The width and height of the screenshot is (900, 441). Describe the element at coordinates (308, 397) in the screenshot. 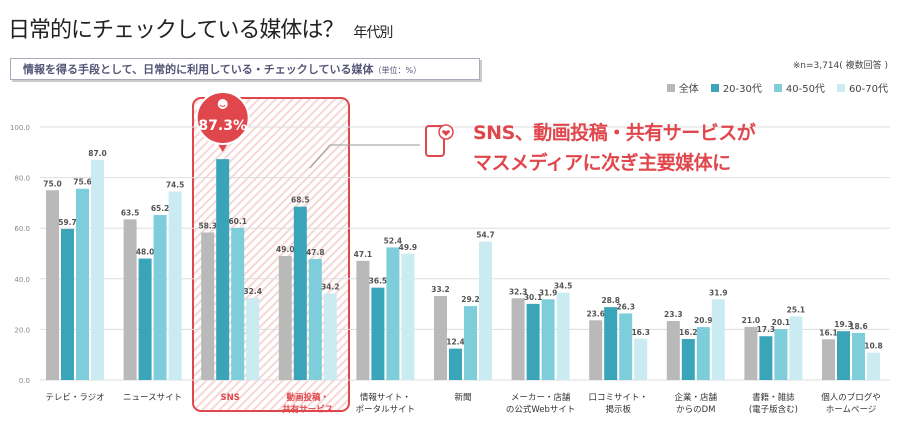

I see `category-label: 動画投稿・` at that location.